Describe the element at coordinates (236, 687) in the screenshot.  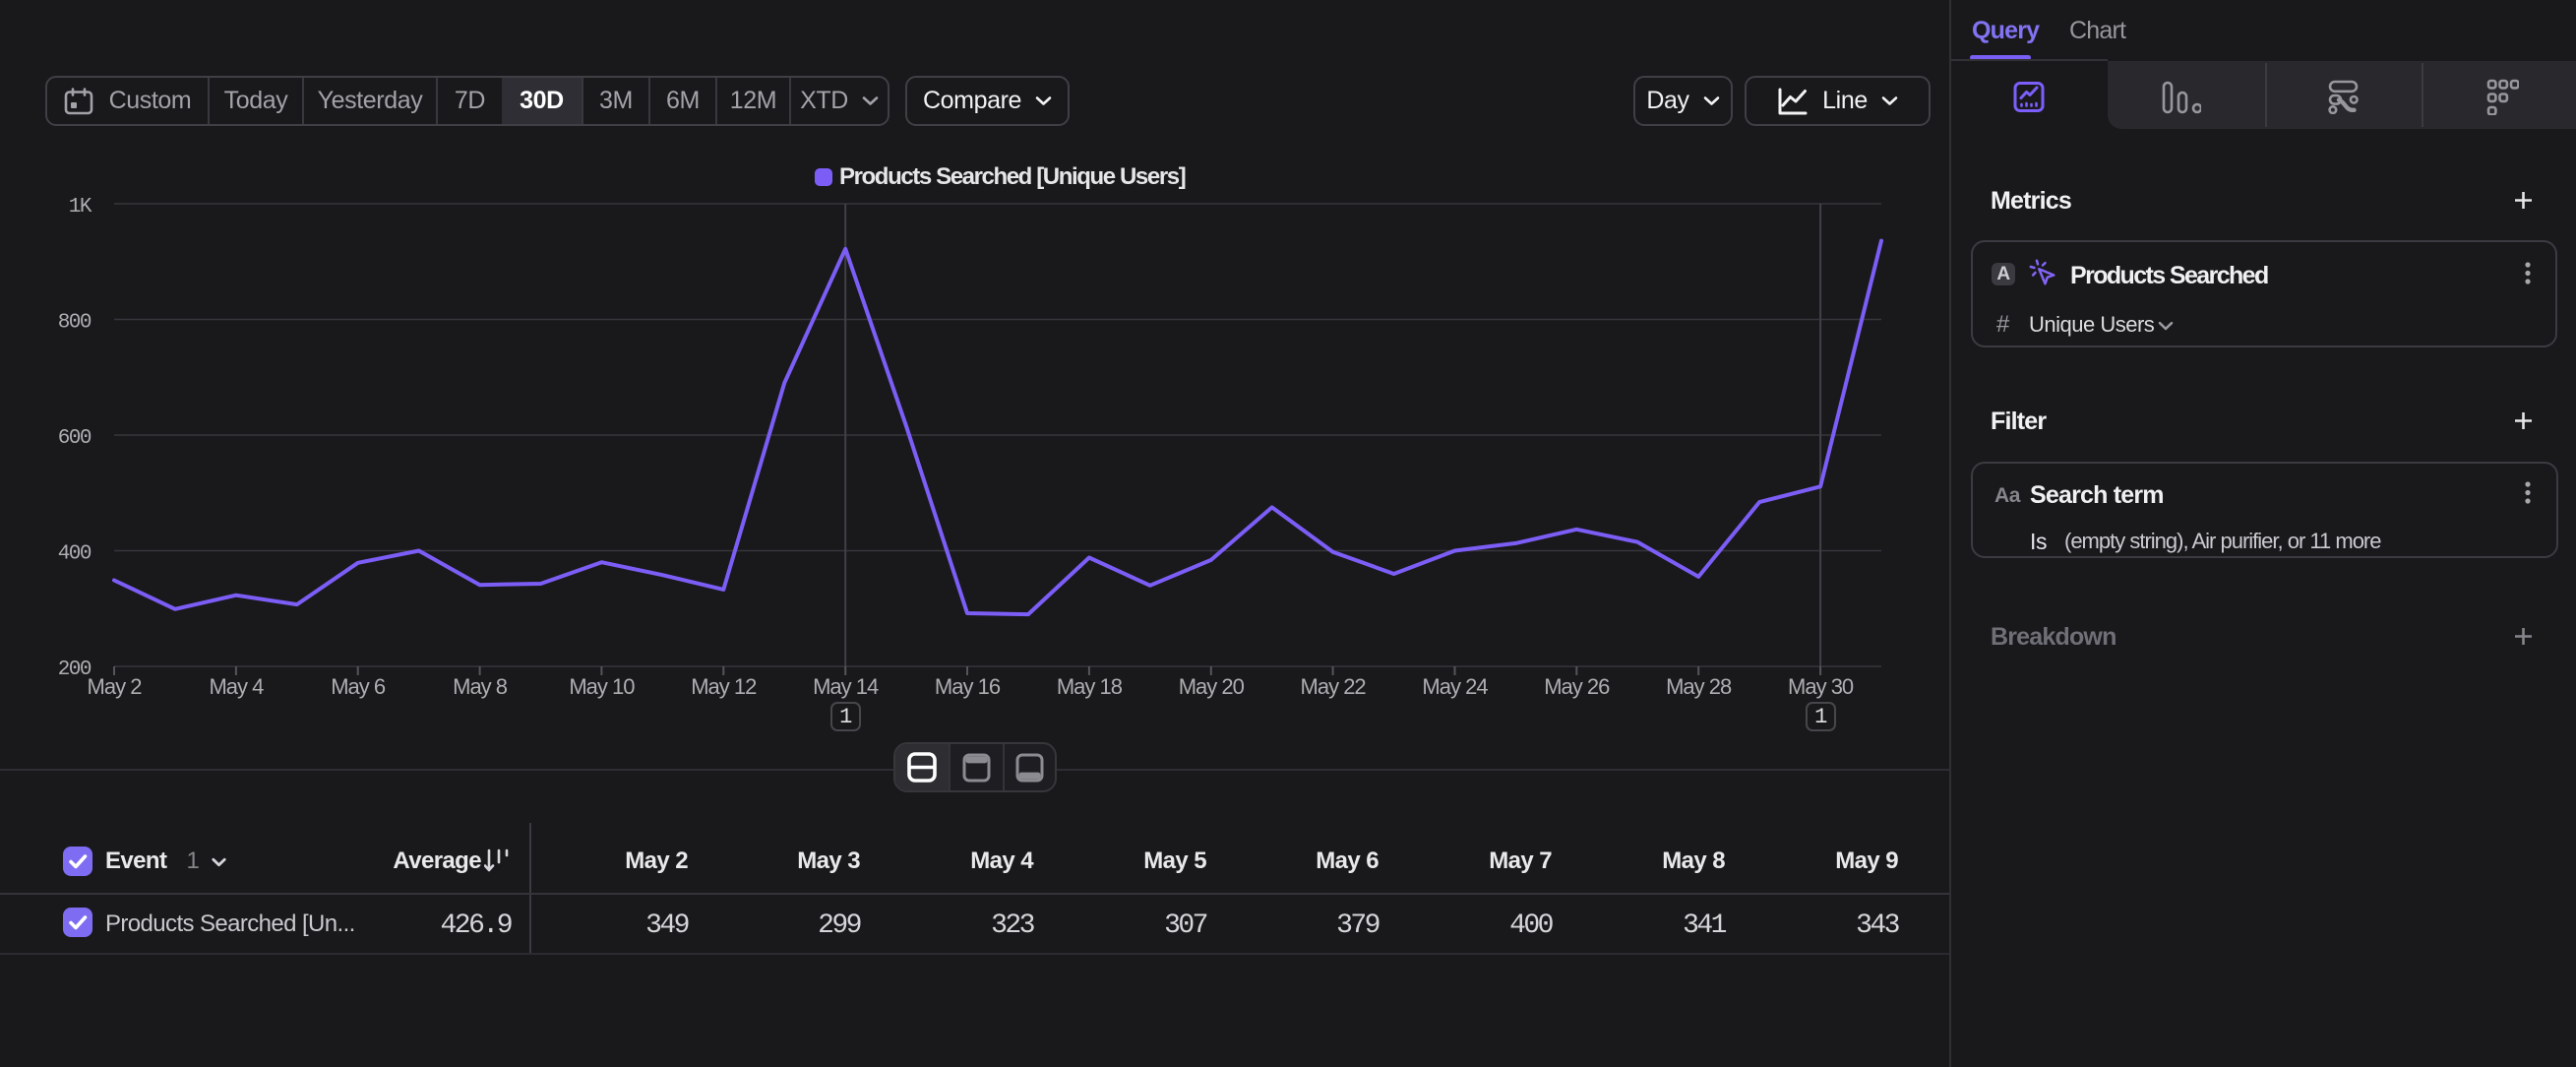
I see `svg-text: May 4` at that location.